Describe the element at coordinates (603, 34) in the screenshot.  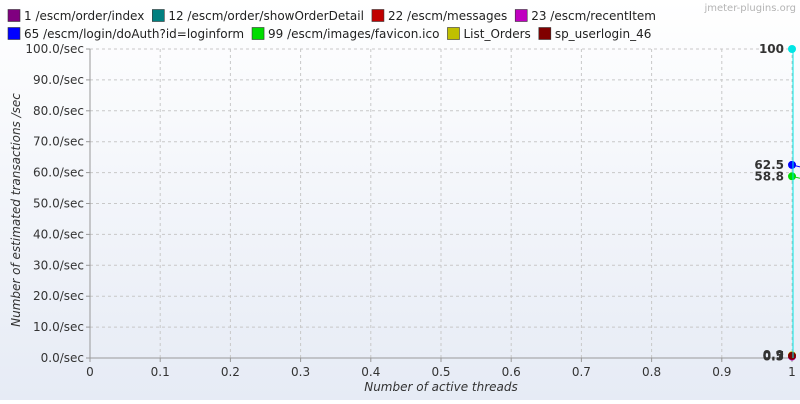
I see `legend-label: sp_userlogin_46` at that location.